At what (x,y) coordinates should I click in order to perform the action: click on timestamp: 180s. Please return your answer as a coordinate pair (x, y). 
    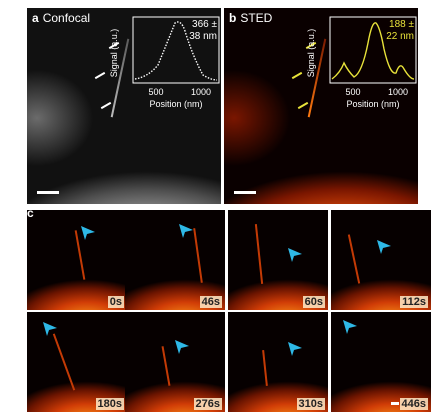
    Looking at the image, I should click on (109, 404).